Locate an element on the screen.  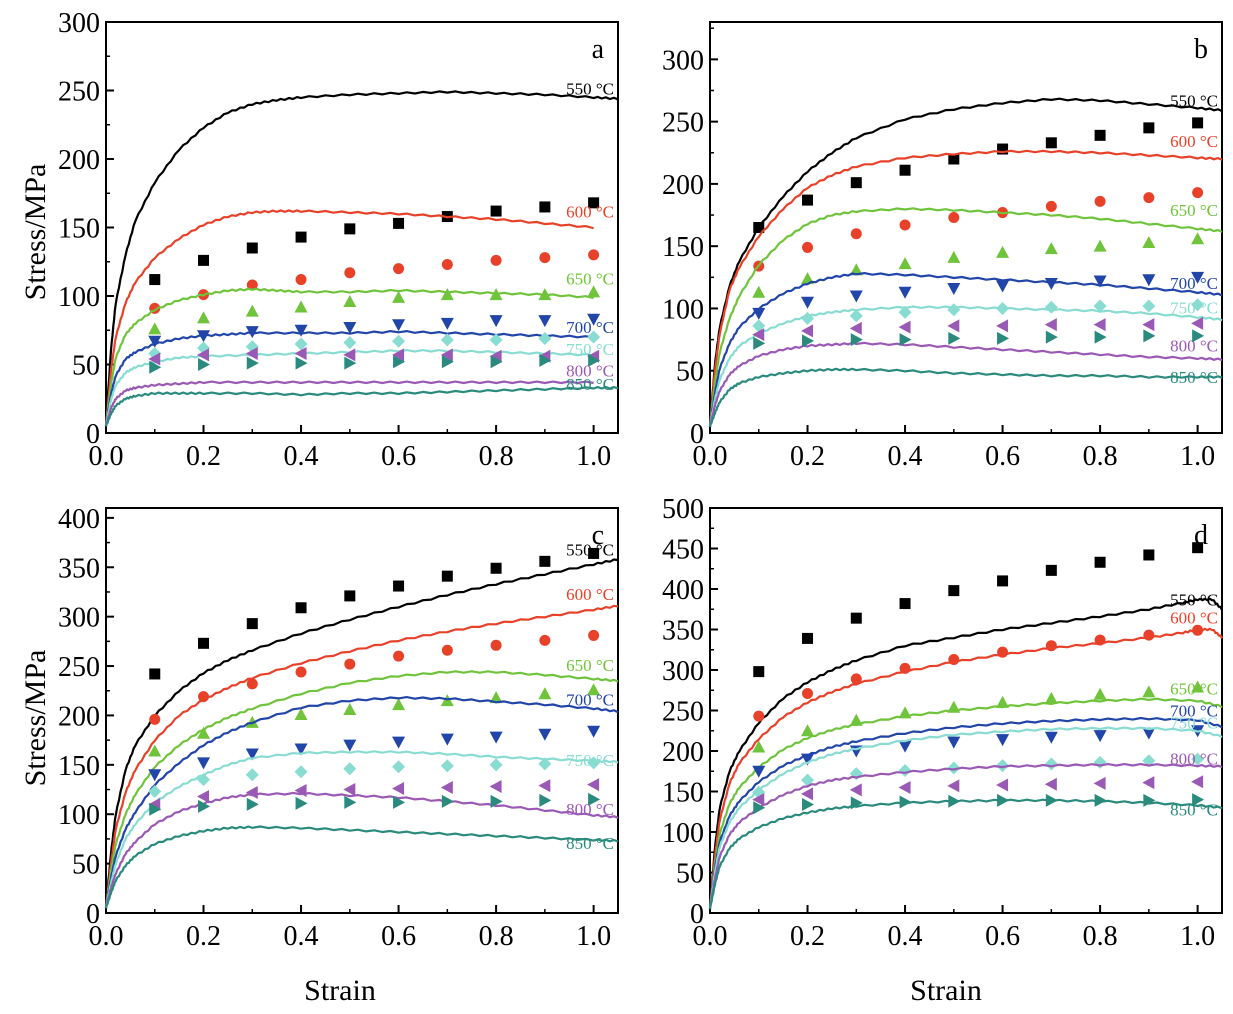
x-tick-label: 0.2 is located at coordinates (203, 936).